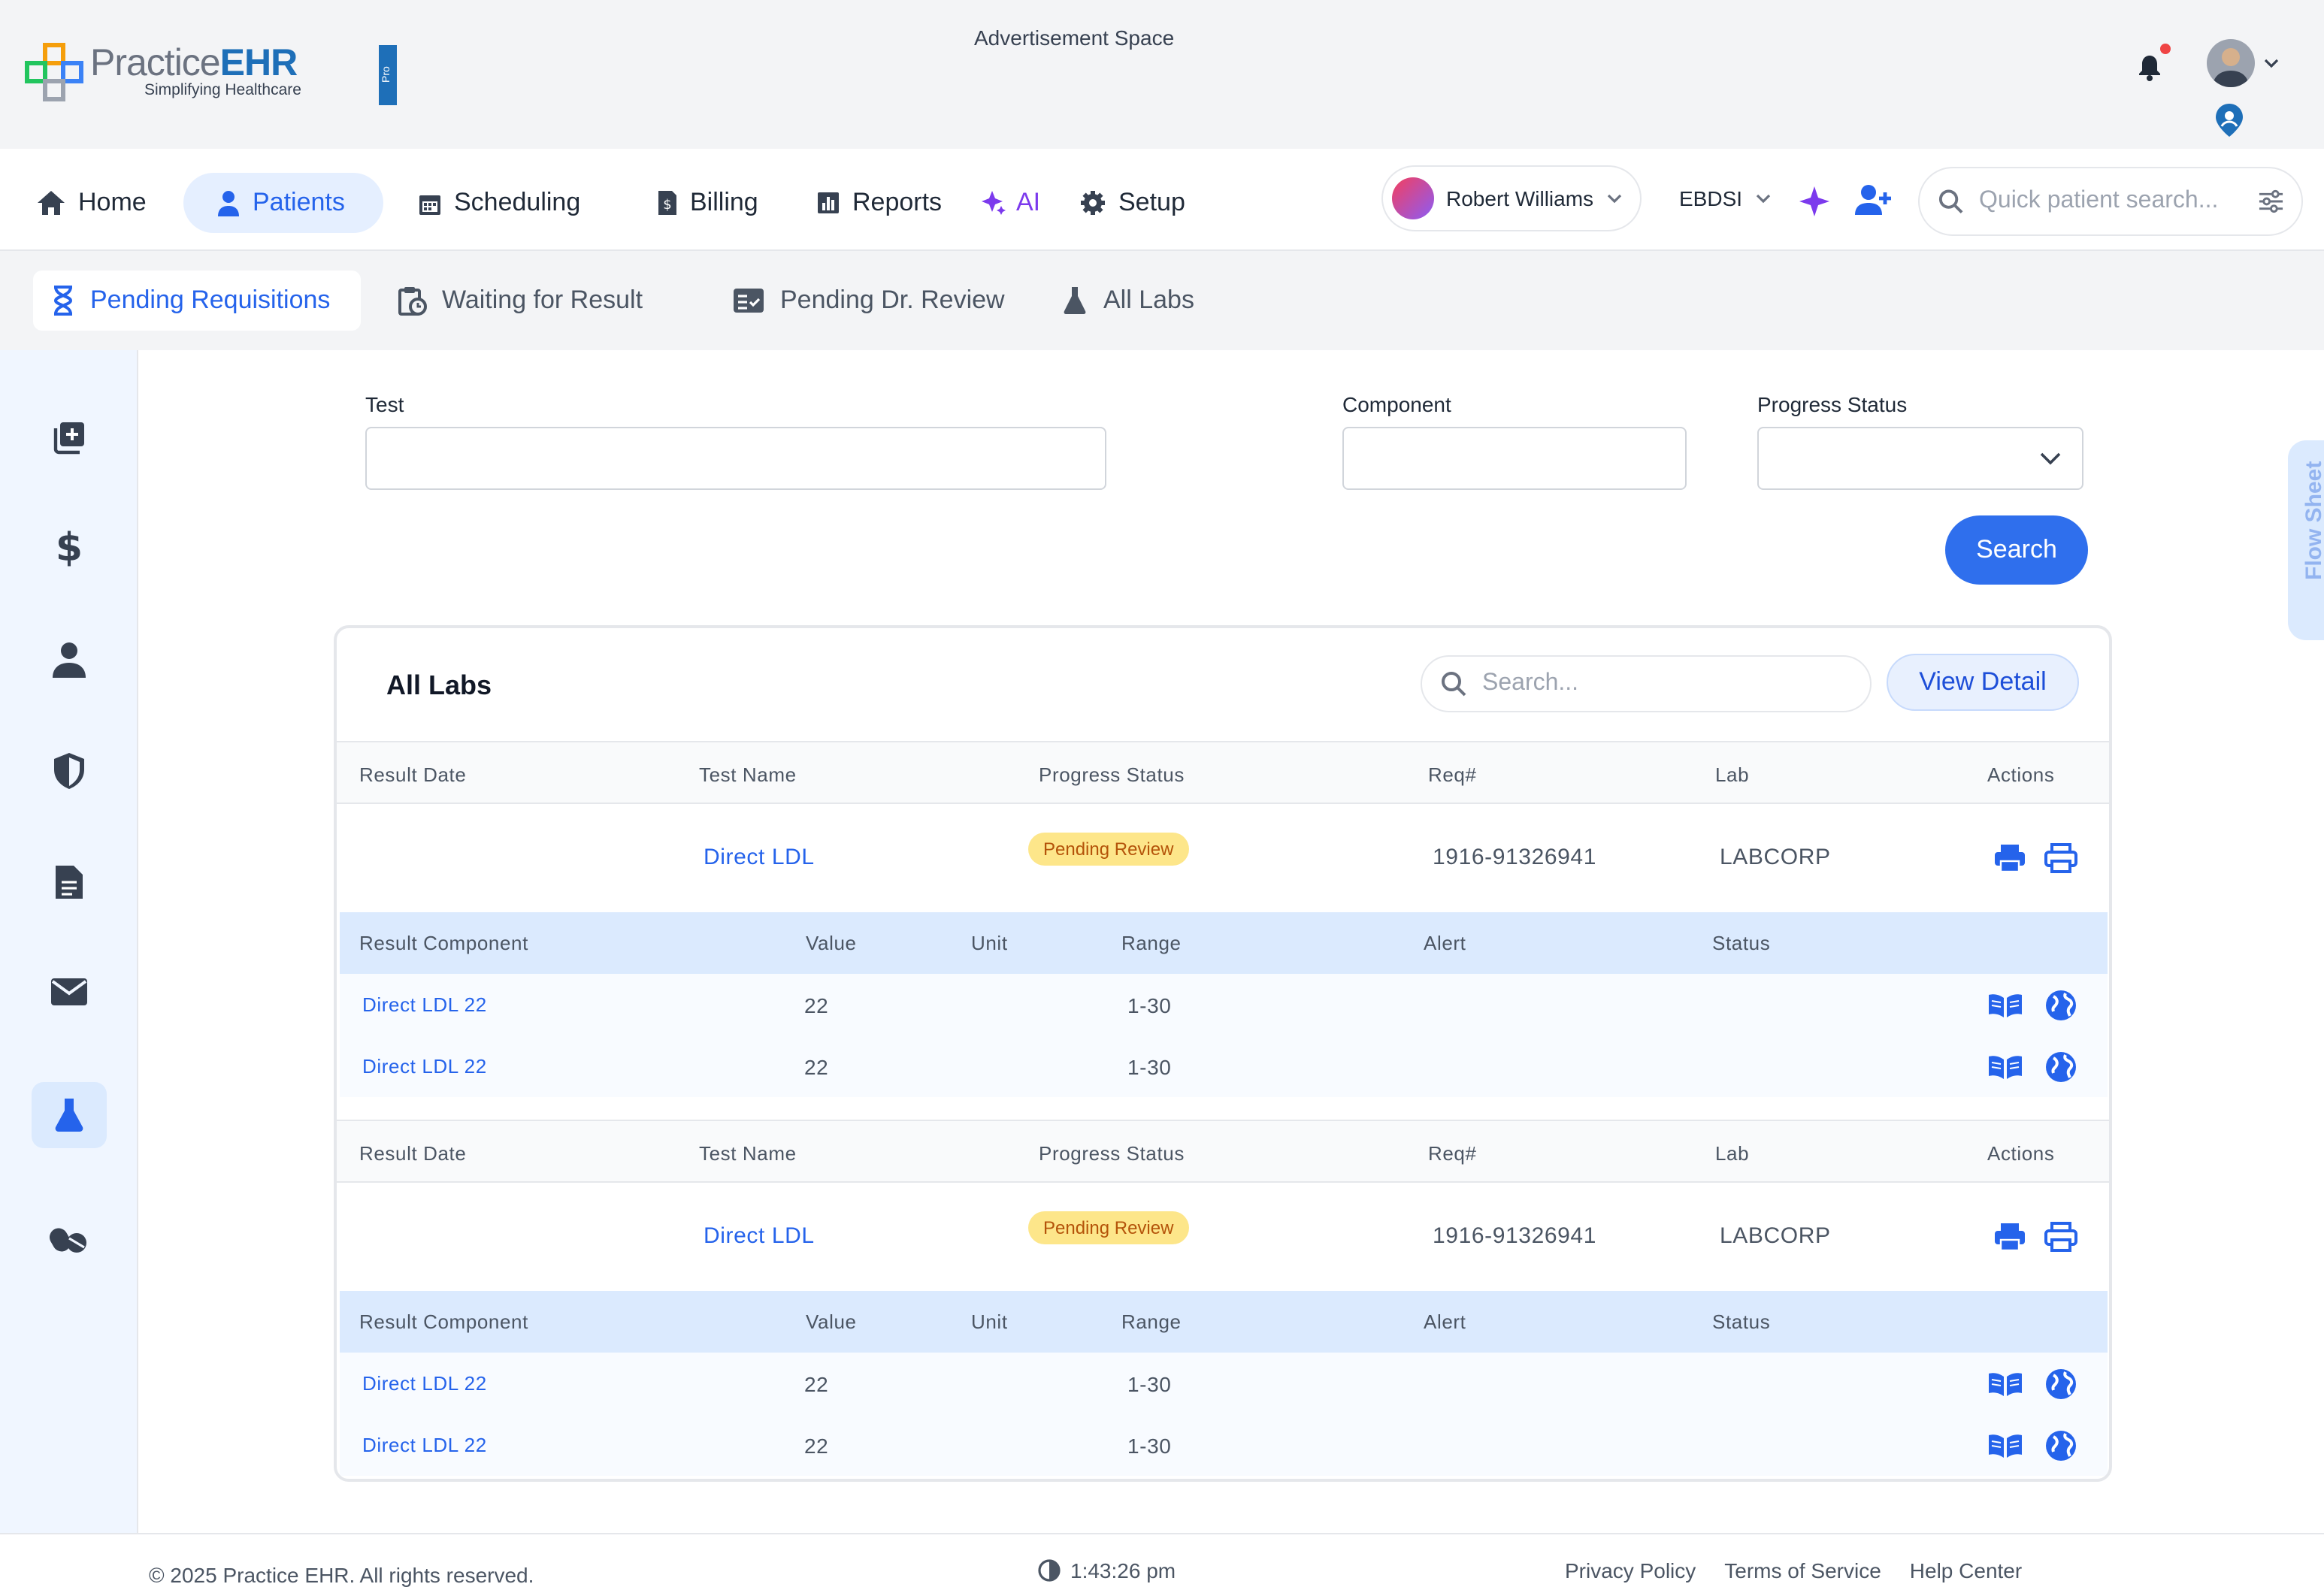  I want to click on ai-sparkle-icon, so click(1815, 205).